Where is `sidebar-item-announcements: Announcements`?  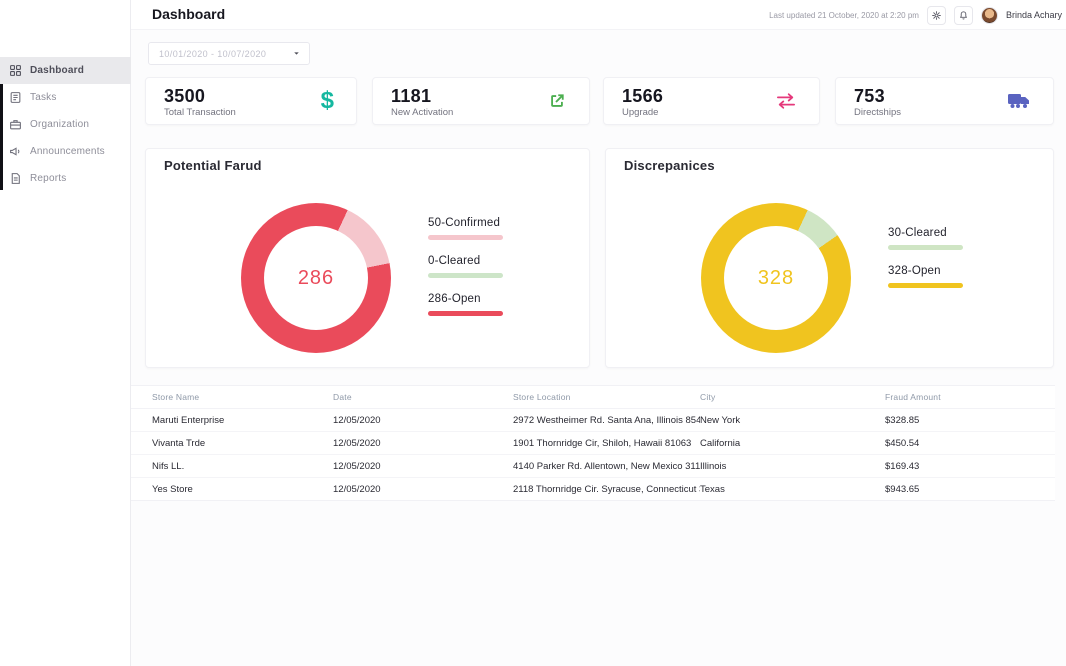 sidebar-item-announcements: Announcements is located at coordinates (65, 151).